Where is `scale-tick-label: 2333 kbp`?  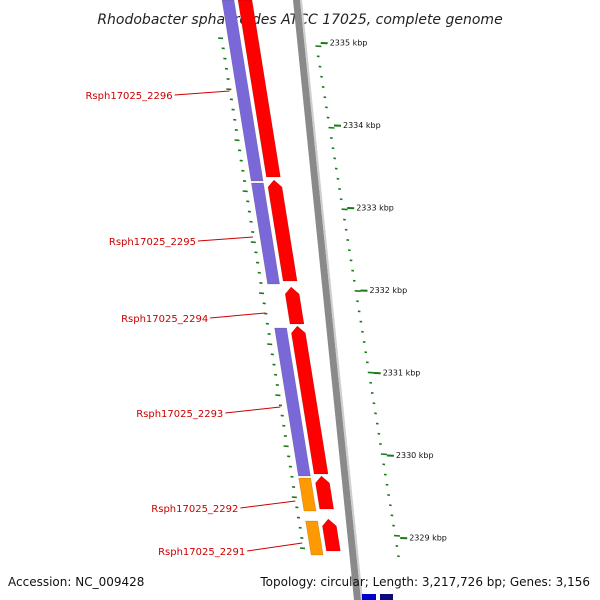 scale-tick-label: 2333 kbp is located at coordinates (375, 208).